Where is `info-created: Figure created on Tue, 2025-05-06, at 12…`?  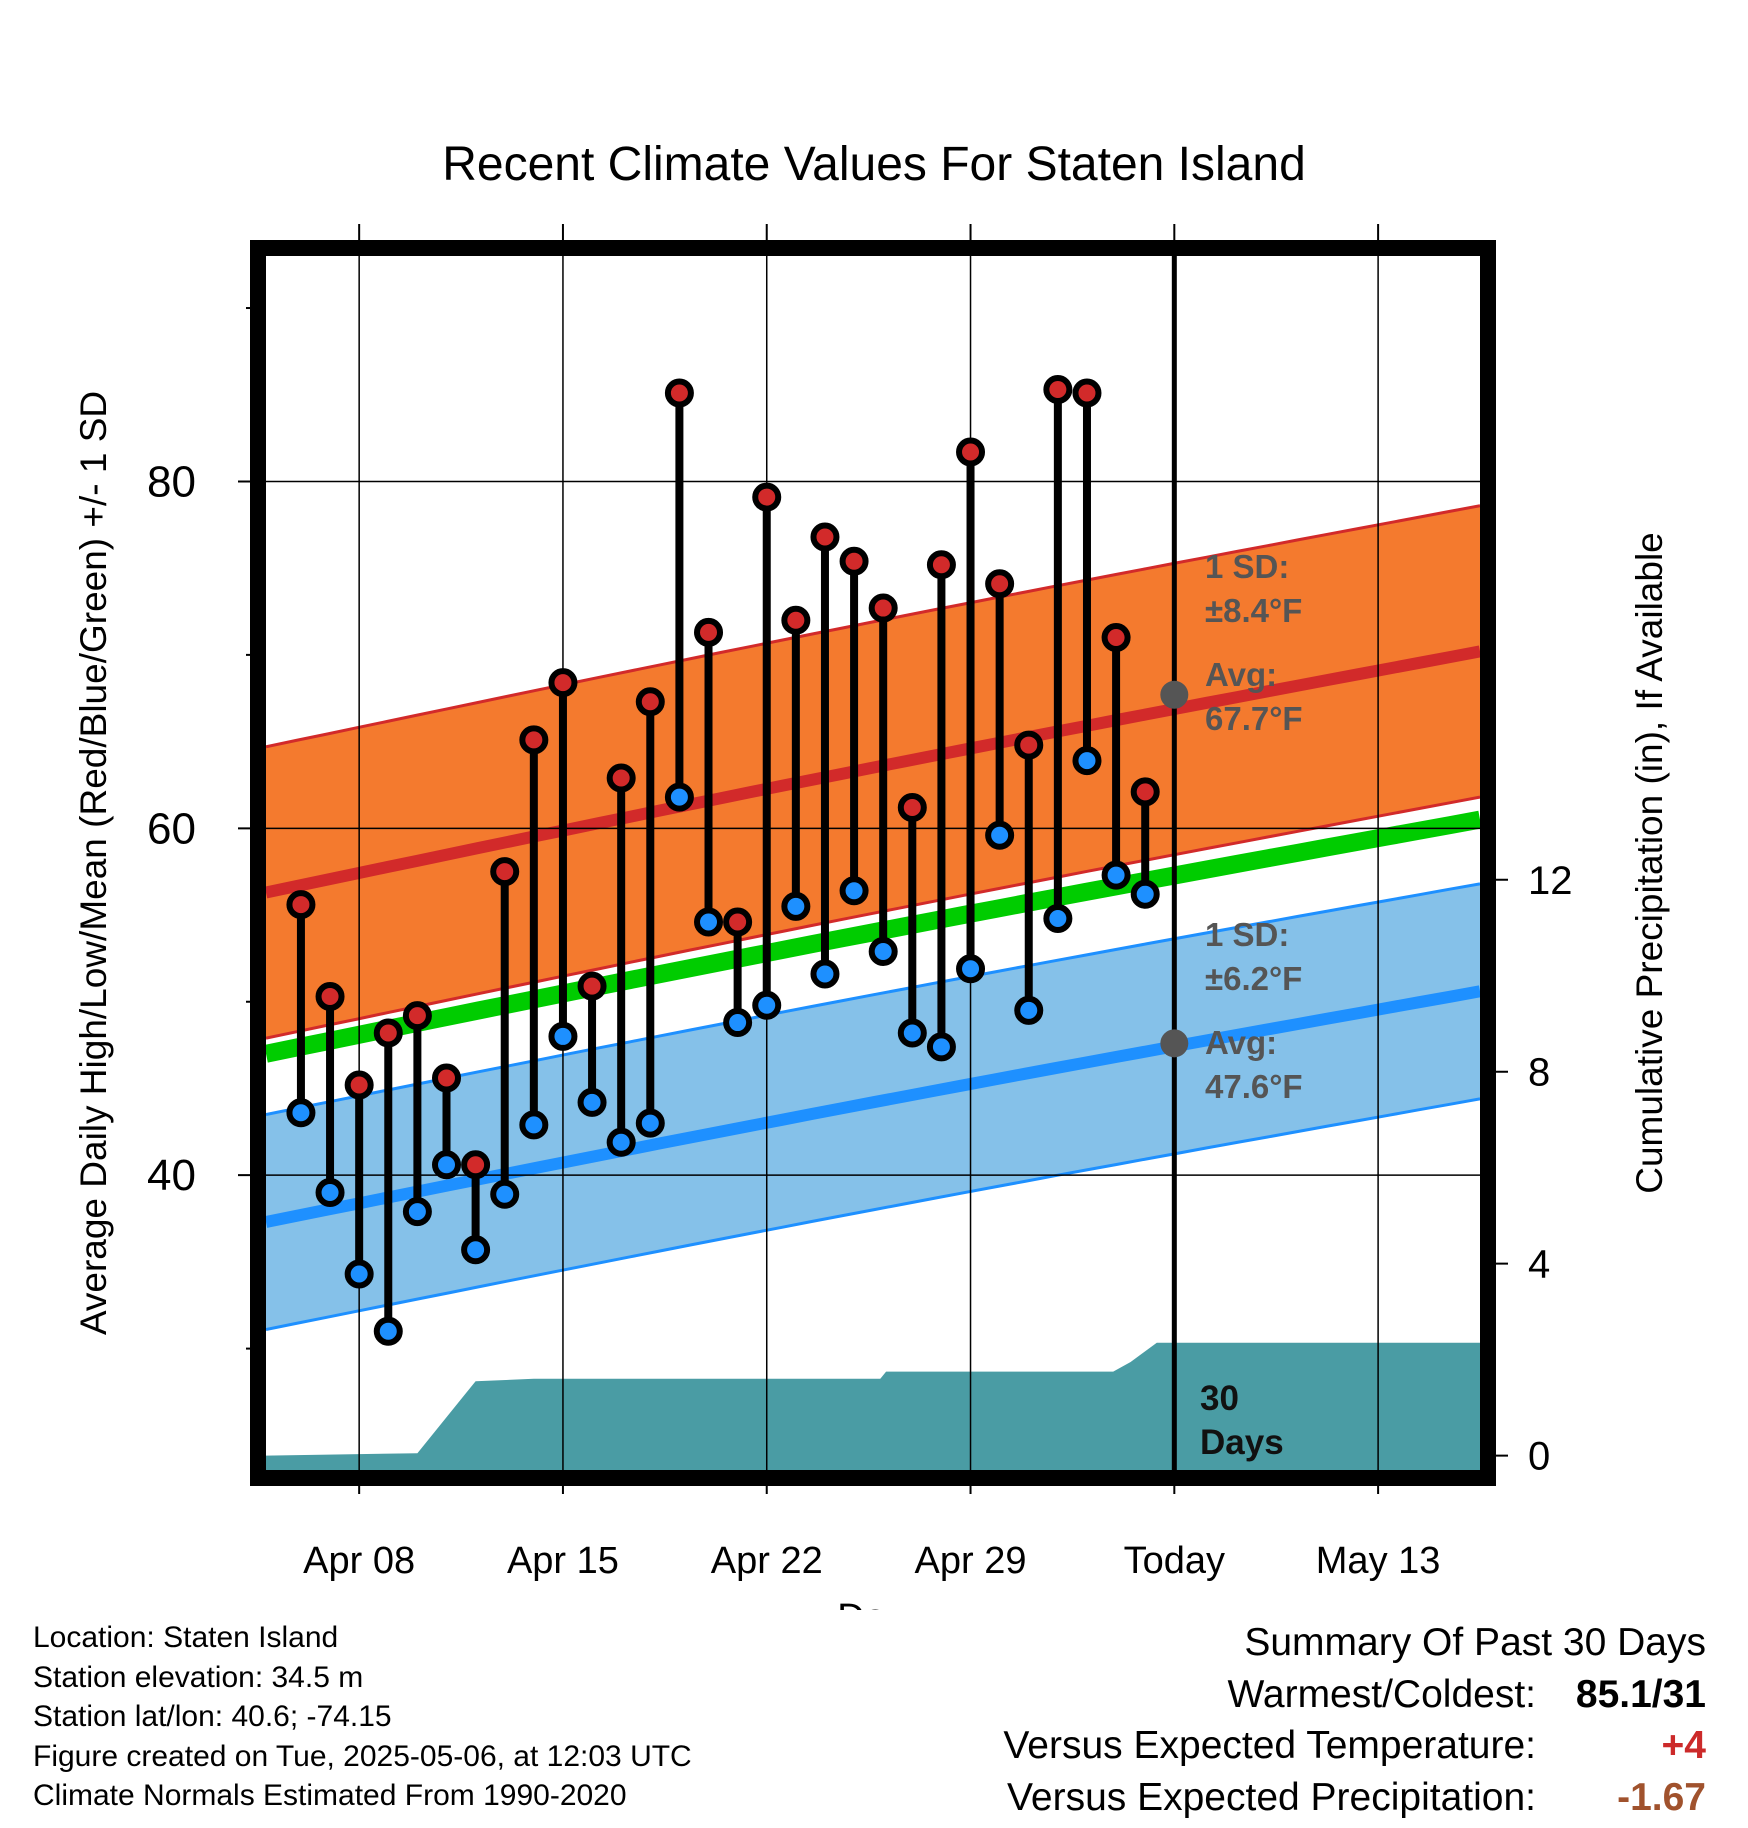 info-created: Figure created on Tue, 2025-05-06, at 12… is located at coordinates (362, 1756).